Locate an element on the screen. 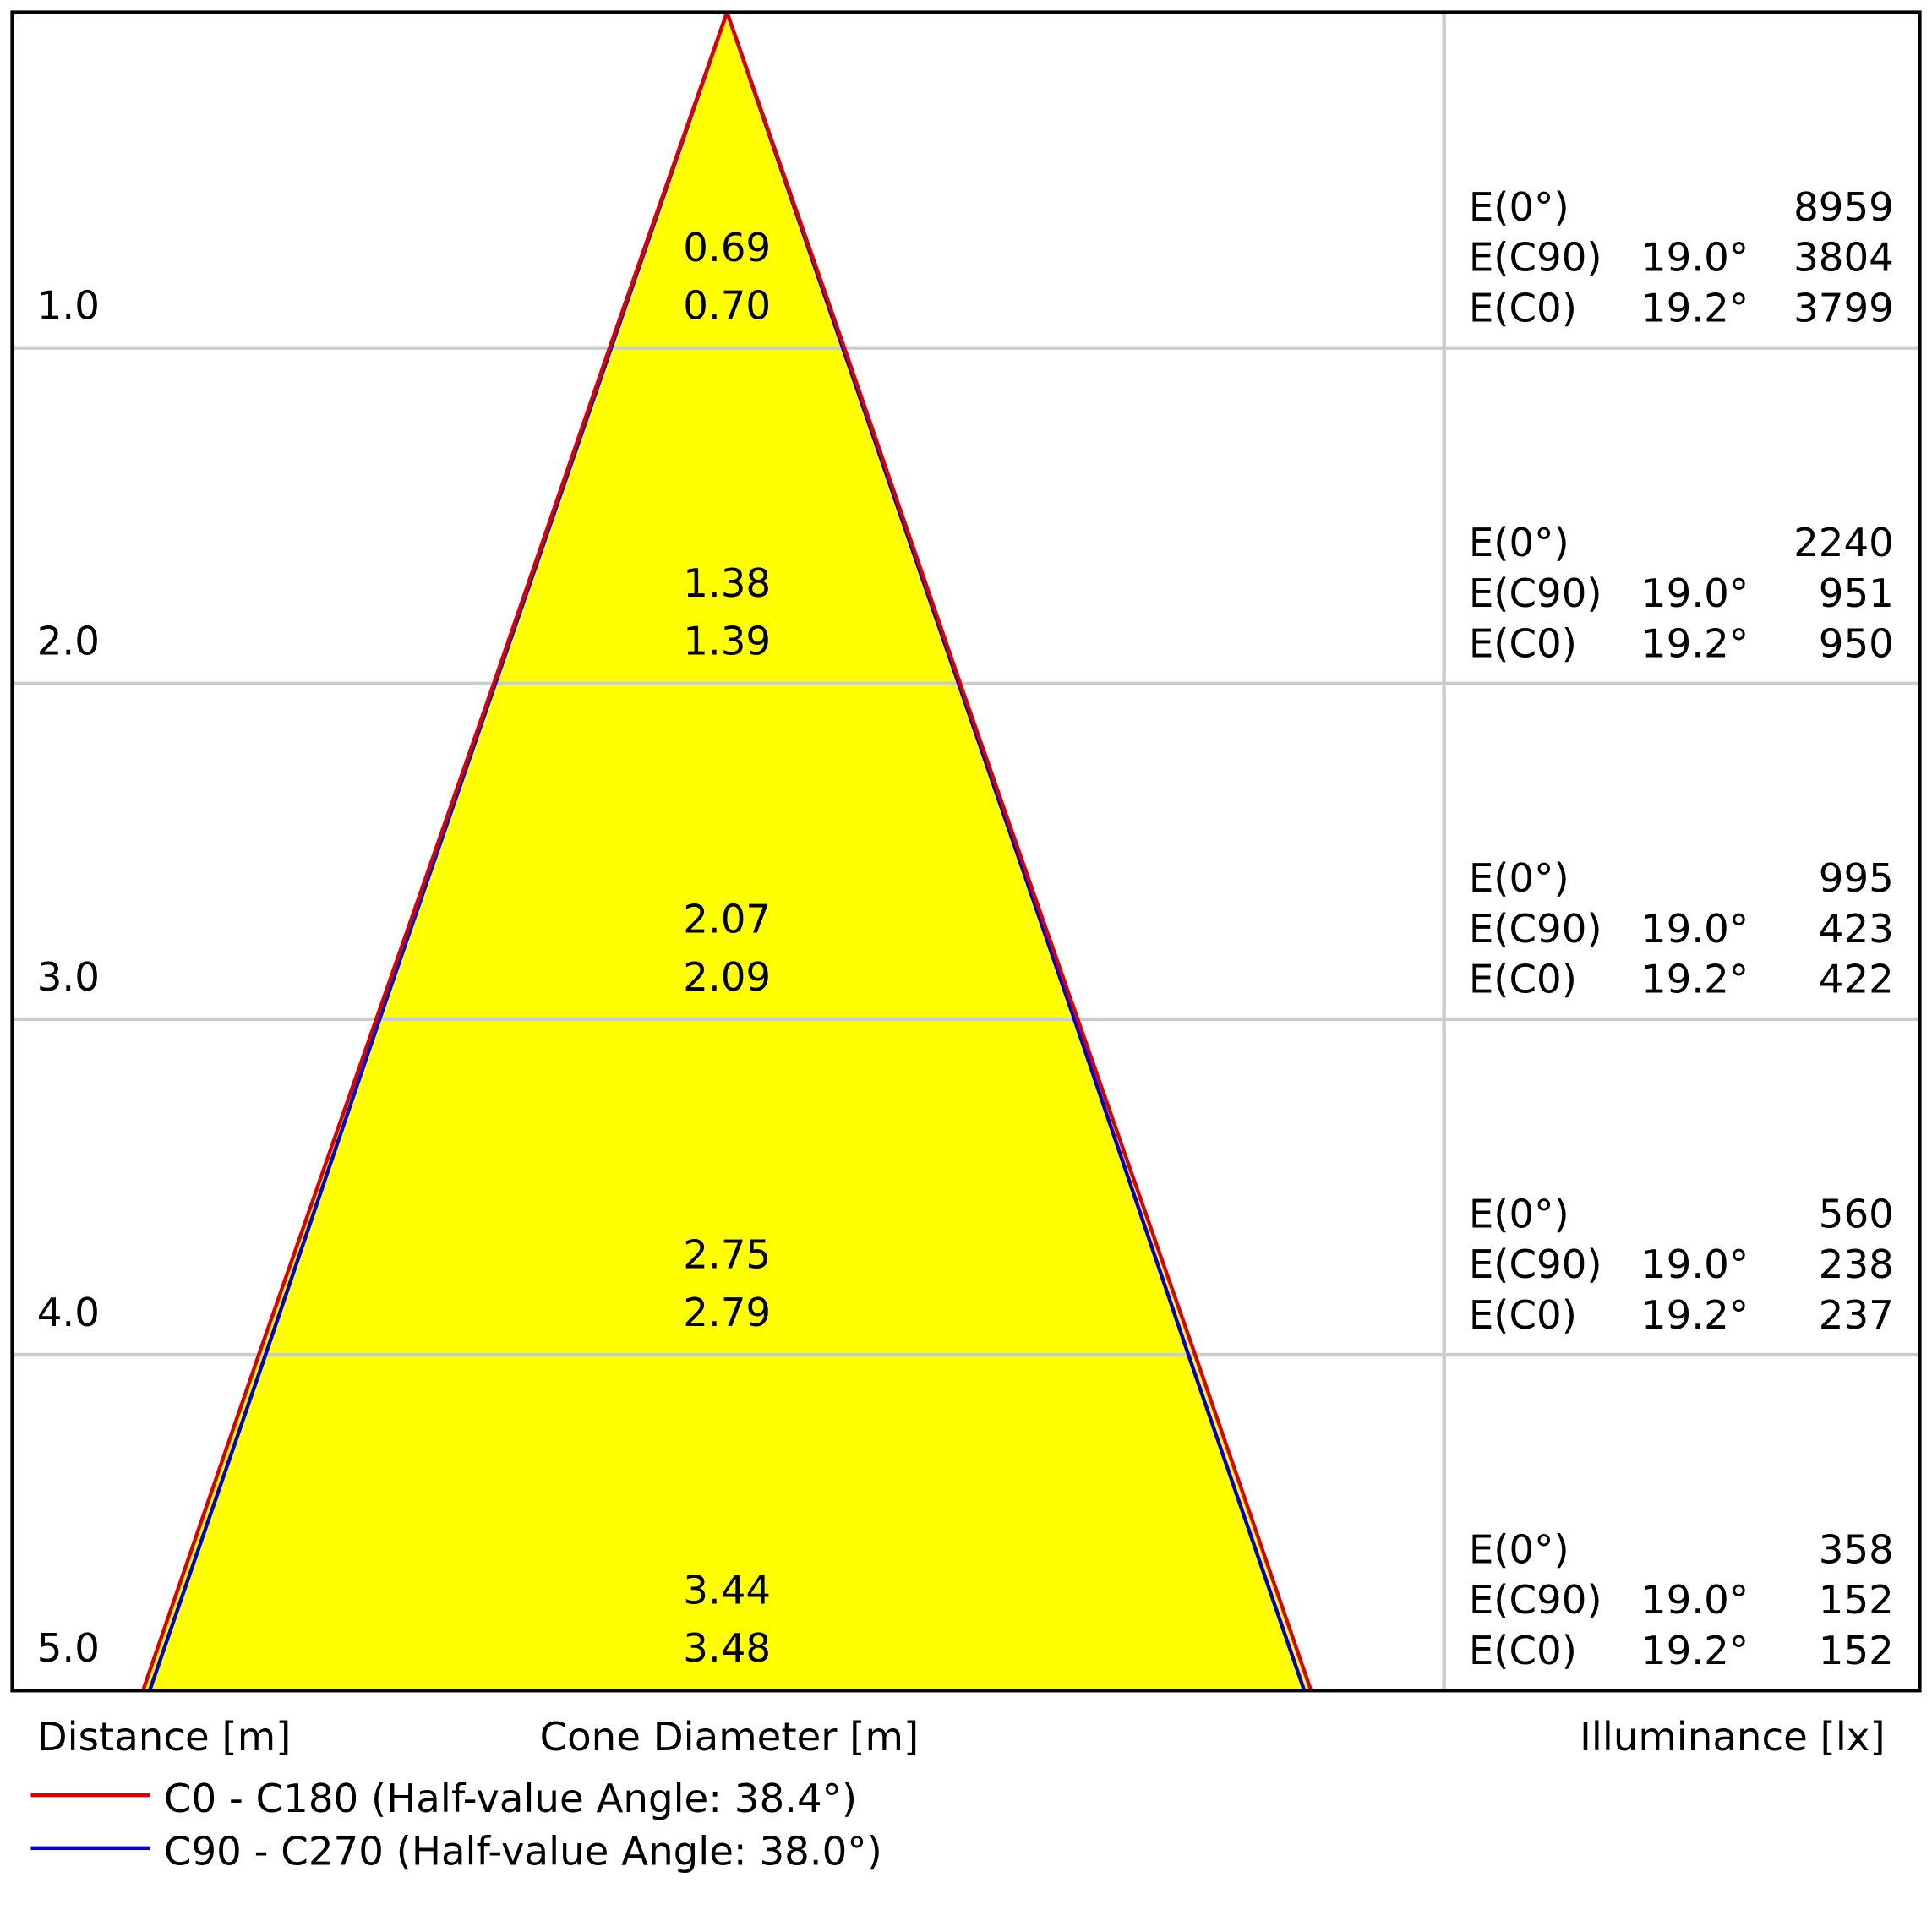 The image size is (1932, 1932). diameter-label: 2.75 is located at coordinates (727, 1255).